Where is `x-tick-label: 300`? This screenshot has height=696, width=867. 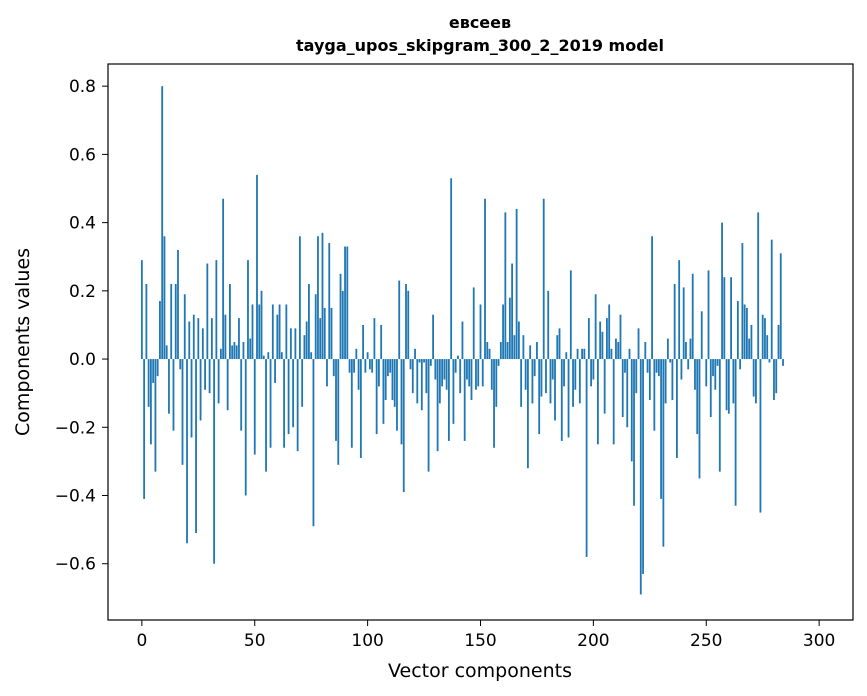
x-tick-label: 300 is located at coordinates (819, 641).